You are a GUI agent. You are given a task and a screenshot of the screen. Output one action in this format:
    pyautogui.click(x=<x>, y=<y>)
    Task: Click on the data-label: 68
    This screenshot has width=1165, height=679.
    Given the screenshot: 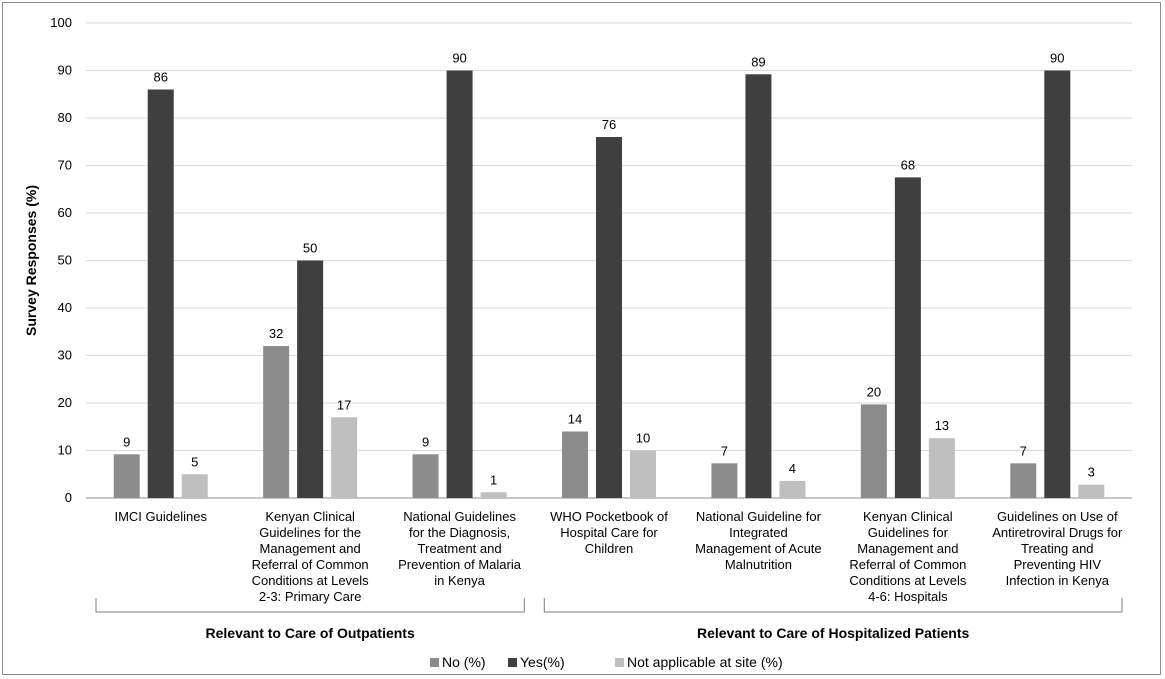 What is the action you would take?
    pyautogui.click(x=908, y=164)
    